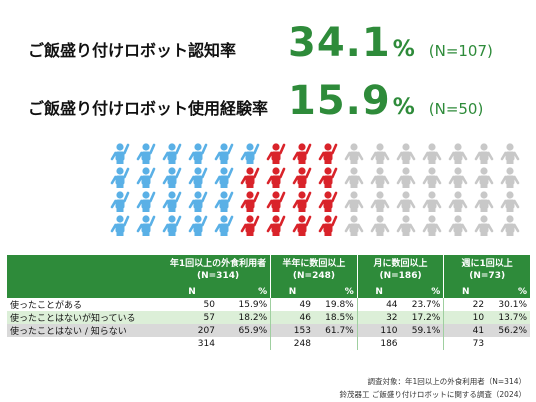  What do you see at coordinates (292, 317) in the screenshot?
I see `cell-n: 46` at bounding box center [292, 317].